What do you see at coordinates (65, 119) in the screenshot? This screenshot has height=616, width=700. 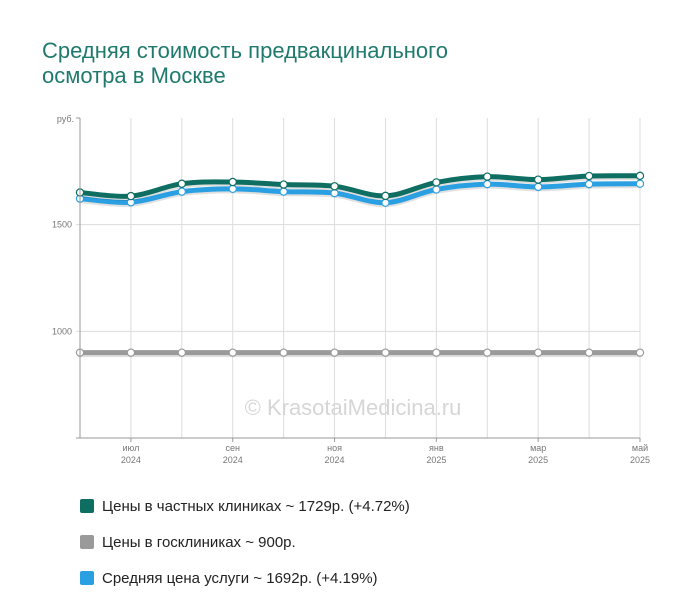 I see `y-unit-label: руб.` at bounding box center [65, 119].